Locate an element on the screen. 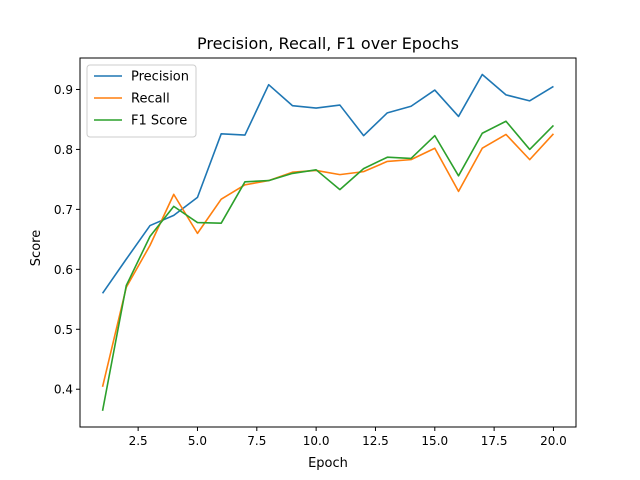 Image resolution: width=640 pixels, height=480 pixels. x-tick-label: 10.0 is located at coordinates (316, 441).